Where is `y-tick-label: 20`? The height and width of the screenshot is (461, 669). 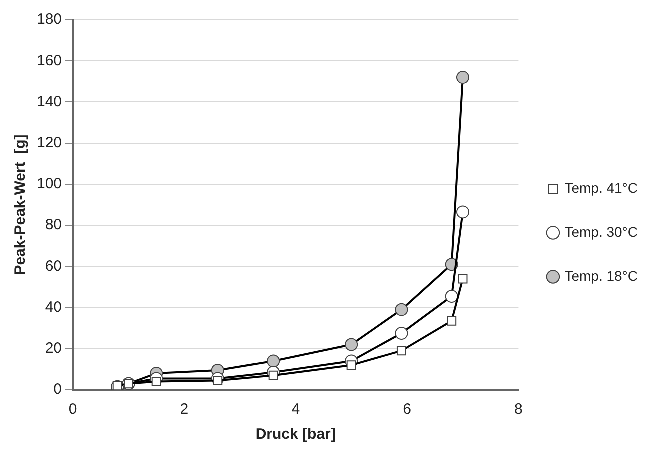
y-tick-label: 20 is located at coordinates (53, 349).